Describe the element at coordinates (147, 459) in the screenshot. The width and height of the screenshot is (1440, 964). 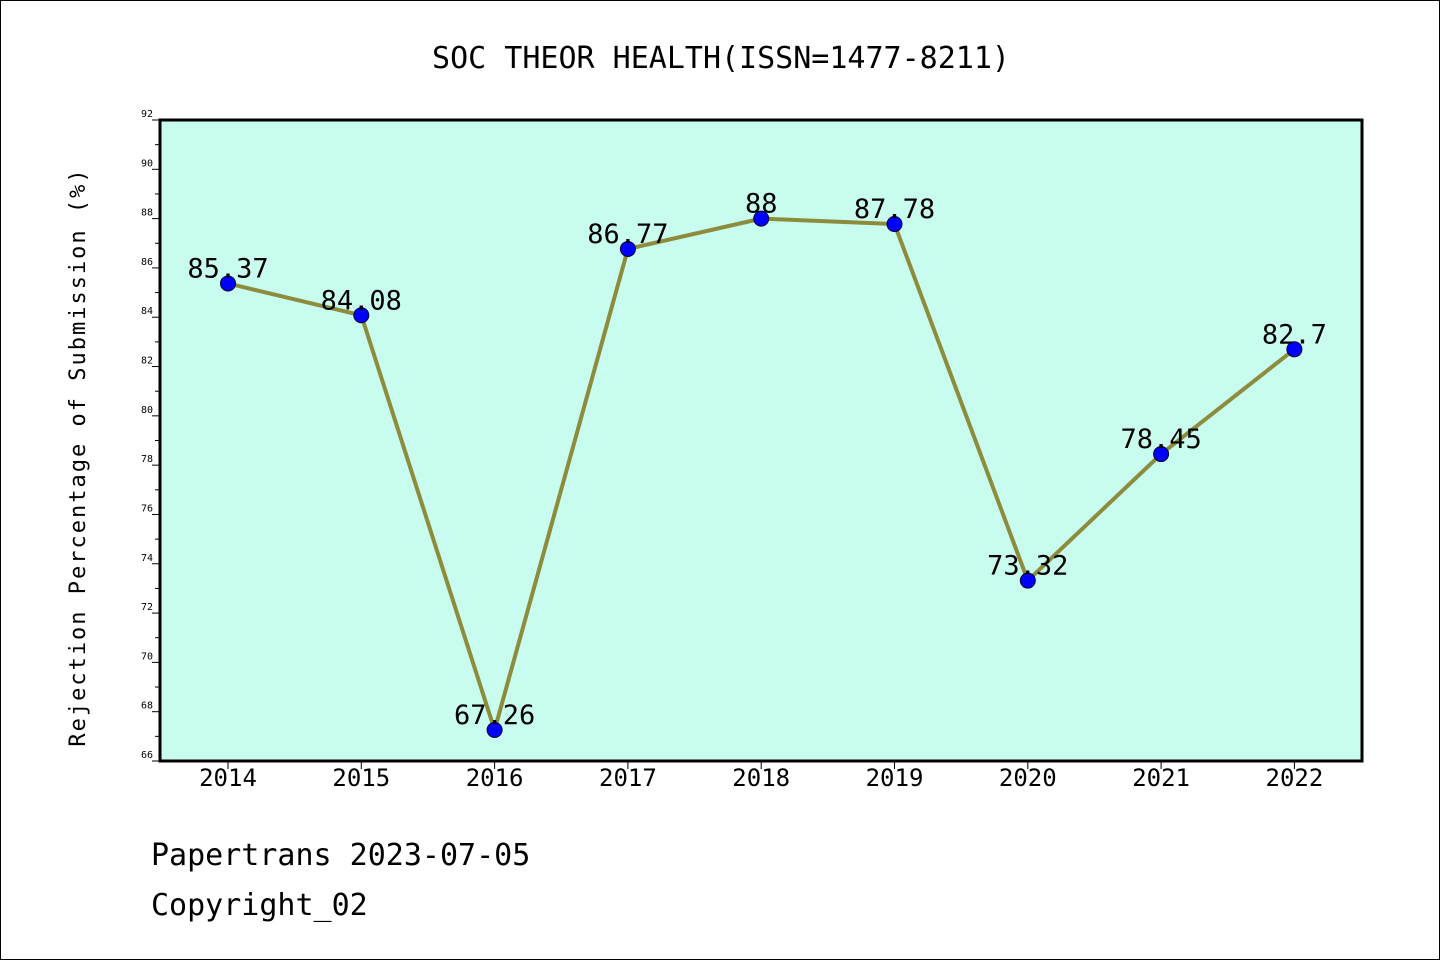
I see `y-tick-label: 78` at that location.